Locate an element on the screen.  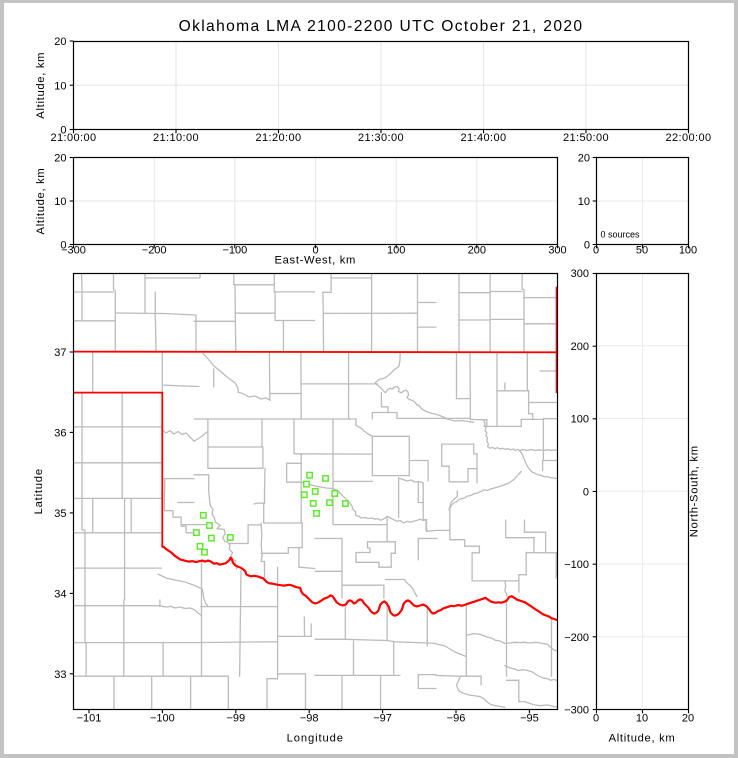
svg-text: −97 is located at coordinates (382, 719).